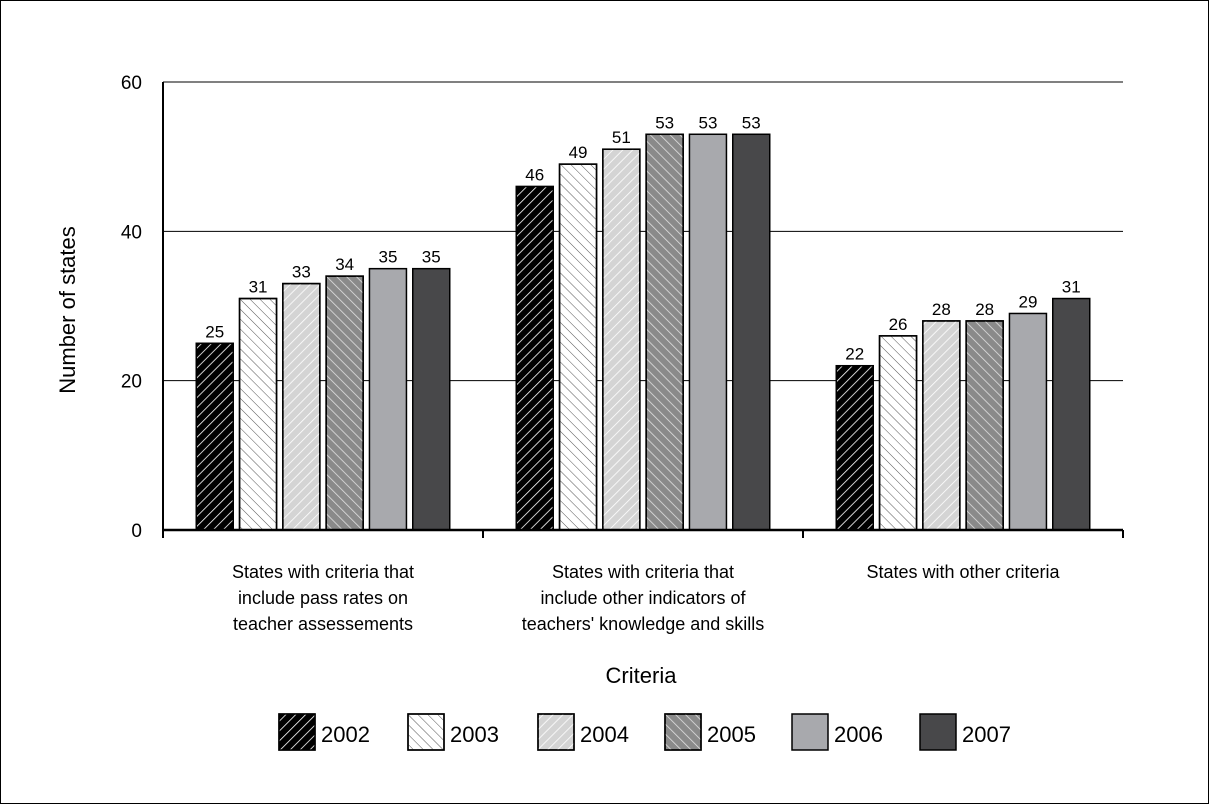 The width and height of the screenshot is (1209, 804). Describe the element at coordinates (1027, 301) in the screenshot. I see `data-label: 29` at that location.